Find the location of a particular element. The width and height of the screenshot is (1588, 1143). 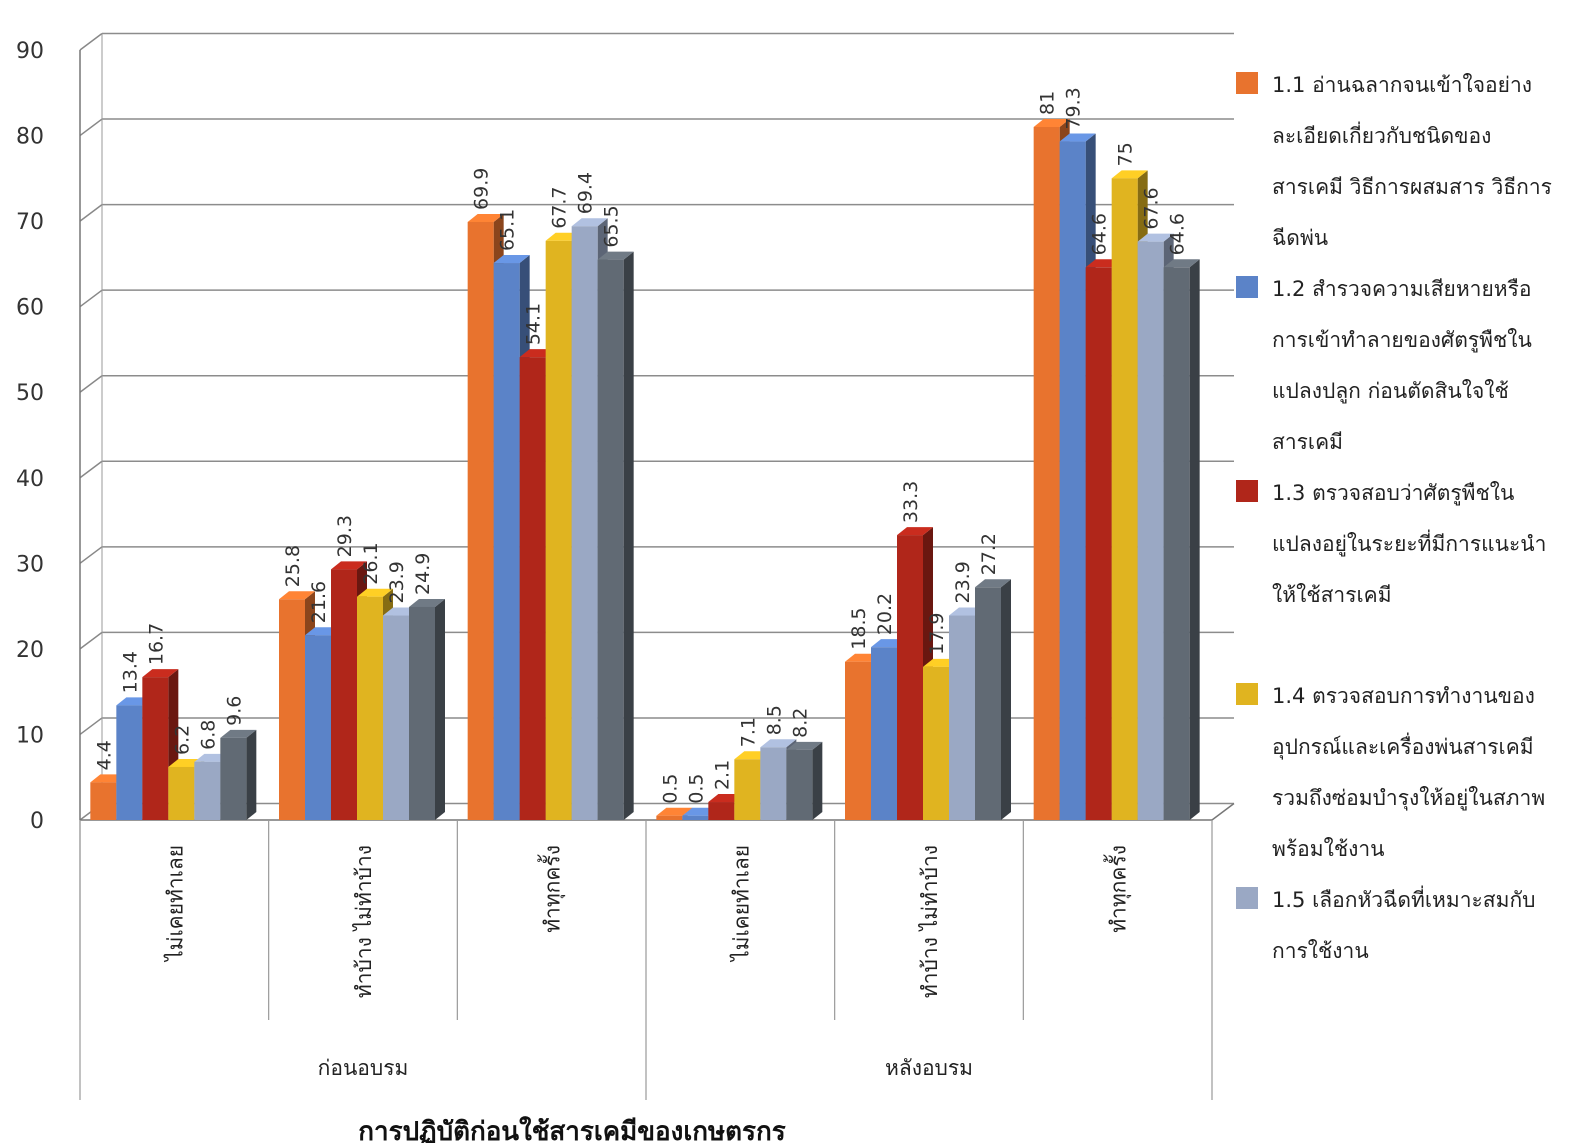

data-label: 2.1 is located at coordinates (722, 775).